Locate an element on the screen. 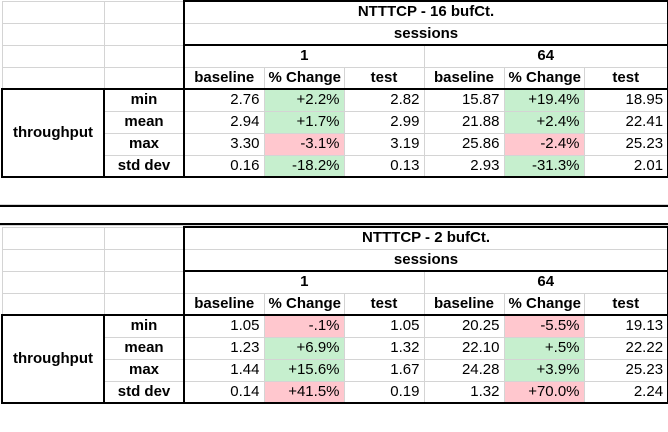 This screenshot has width=668, height=432. value-cell: 3.19 is located at coordinates (384, 144).